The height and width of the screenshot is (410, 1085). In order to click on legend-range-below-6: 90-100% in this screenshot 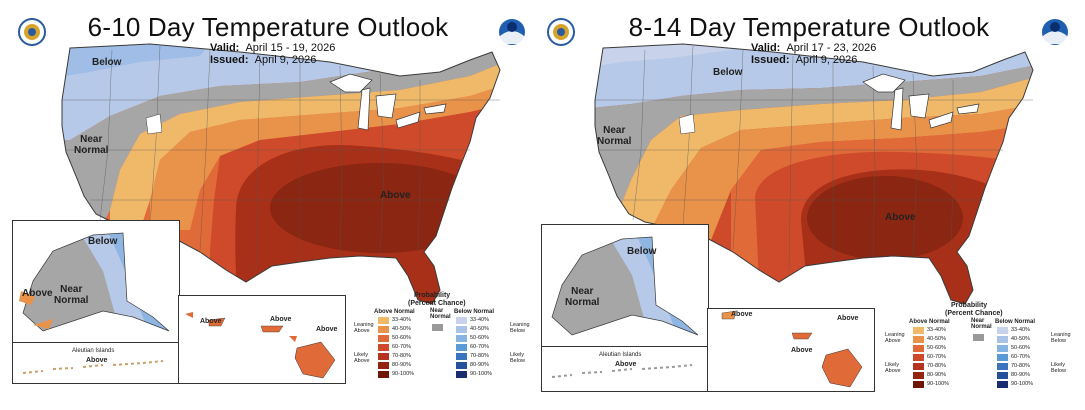, I will do `click(1022, 384)`.